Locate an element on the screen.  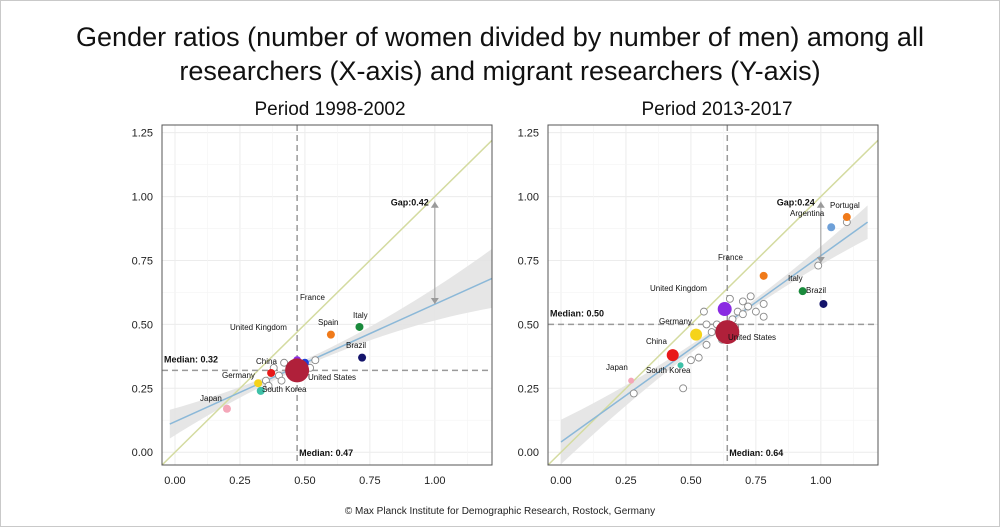
country-label: France is located at coordinates (312, 297).